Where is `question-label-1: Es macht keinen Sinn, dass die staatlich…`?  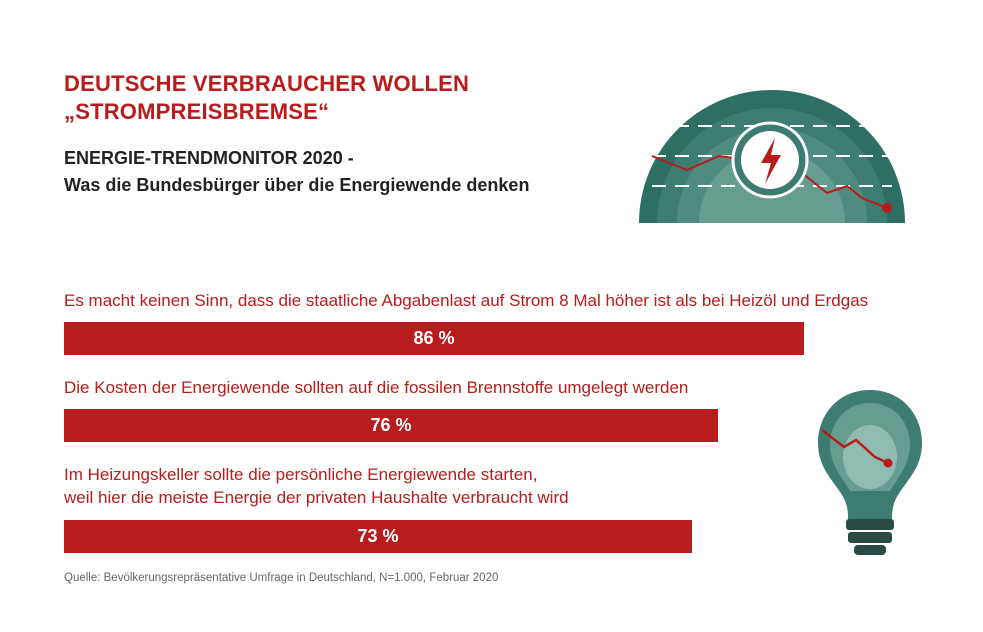
question-label-1: Es macht keinen Sinn, dass die staatlich… is located at coordinates (466, 300).